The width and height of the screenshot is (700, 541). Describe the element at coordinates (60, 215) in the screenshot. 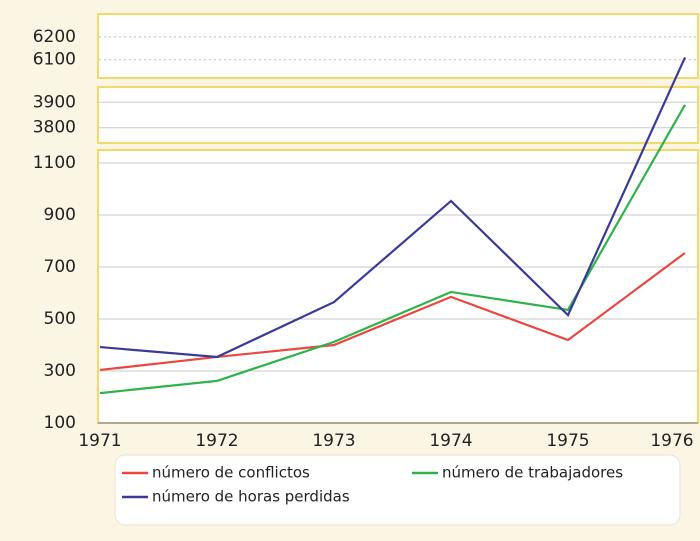

I see `y-tick-label: 900` at that location.